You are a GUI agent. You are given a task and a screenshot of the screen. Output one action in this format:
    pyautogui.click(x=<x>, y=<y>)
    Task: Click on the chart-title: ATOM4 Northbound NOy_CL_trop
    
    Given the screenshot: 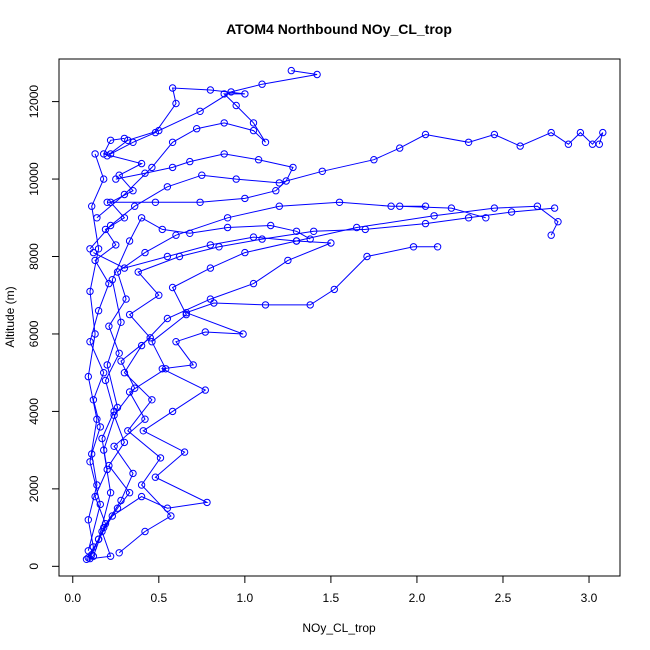 What is the action you would take?
    pyautogui.click(x=339, y=29)
    